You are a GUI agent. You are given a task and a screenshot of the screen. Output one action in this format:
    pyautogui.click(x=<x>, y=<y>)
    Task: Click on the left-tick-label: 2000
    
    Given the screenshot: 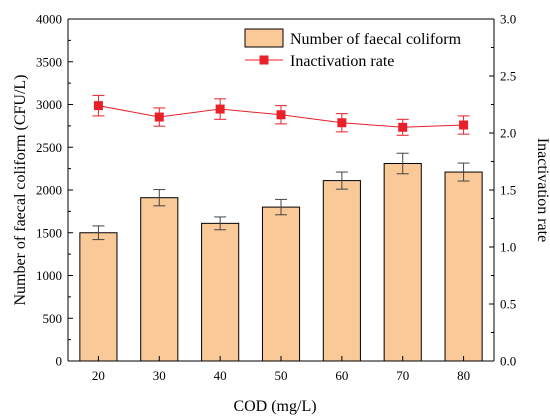 What is the action you would take?
    pyautogui.click(x=49, y=190)
    